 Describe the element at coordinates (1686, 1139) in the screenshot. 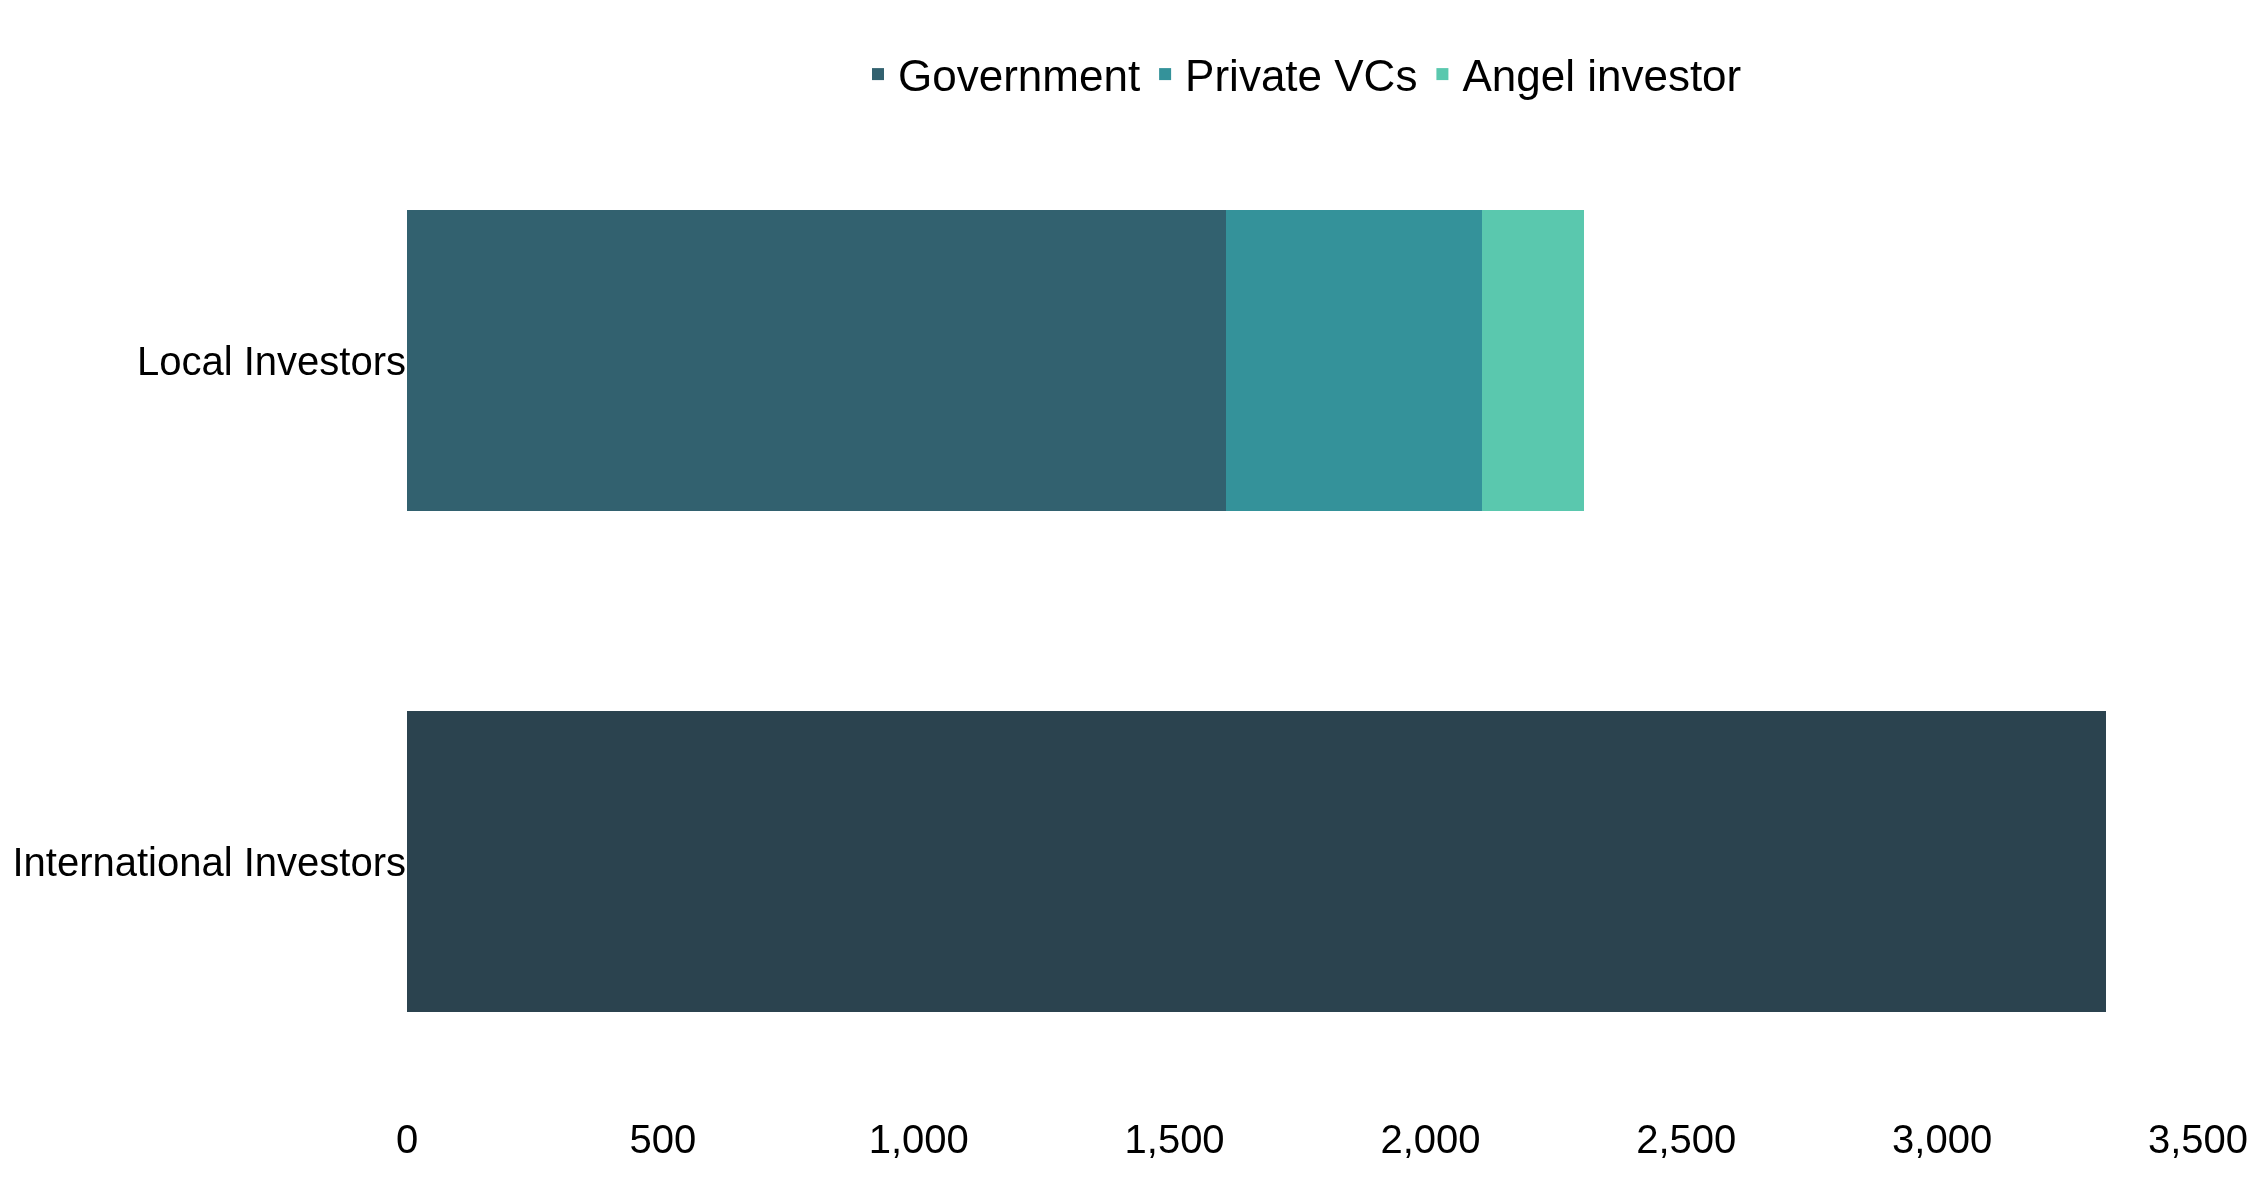

I see `x-tick-label: 2,500` at that location.